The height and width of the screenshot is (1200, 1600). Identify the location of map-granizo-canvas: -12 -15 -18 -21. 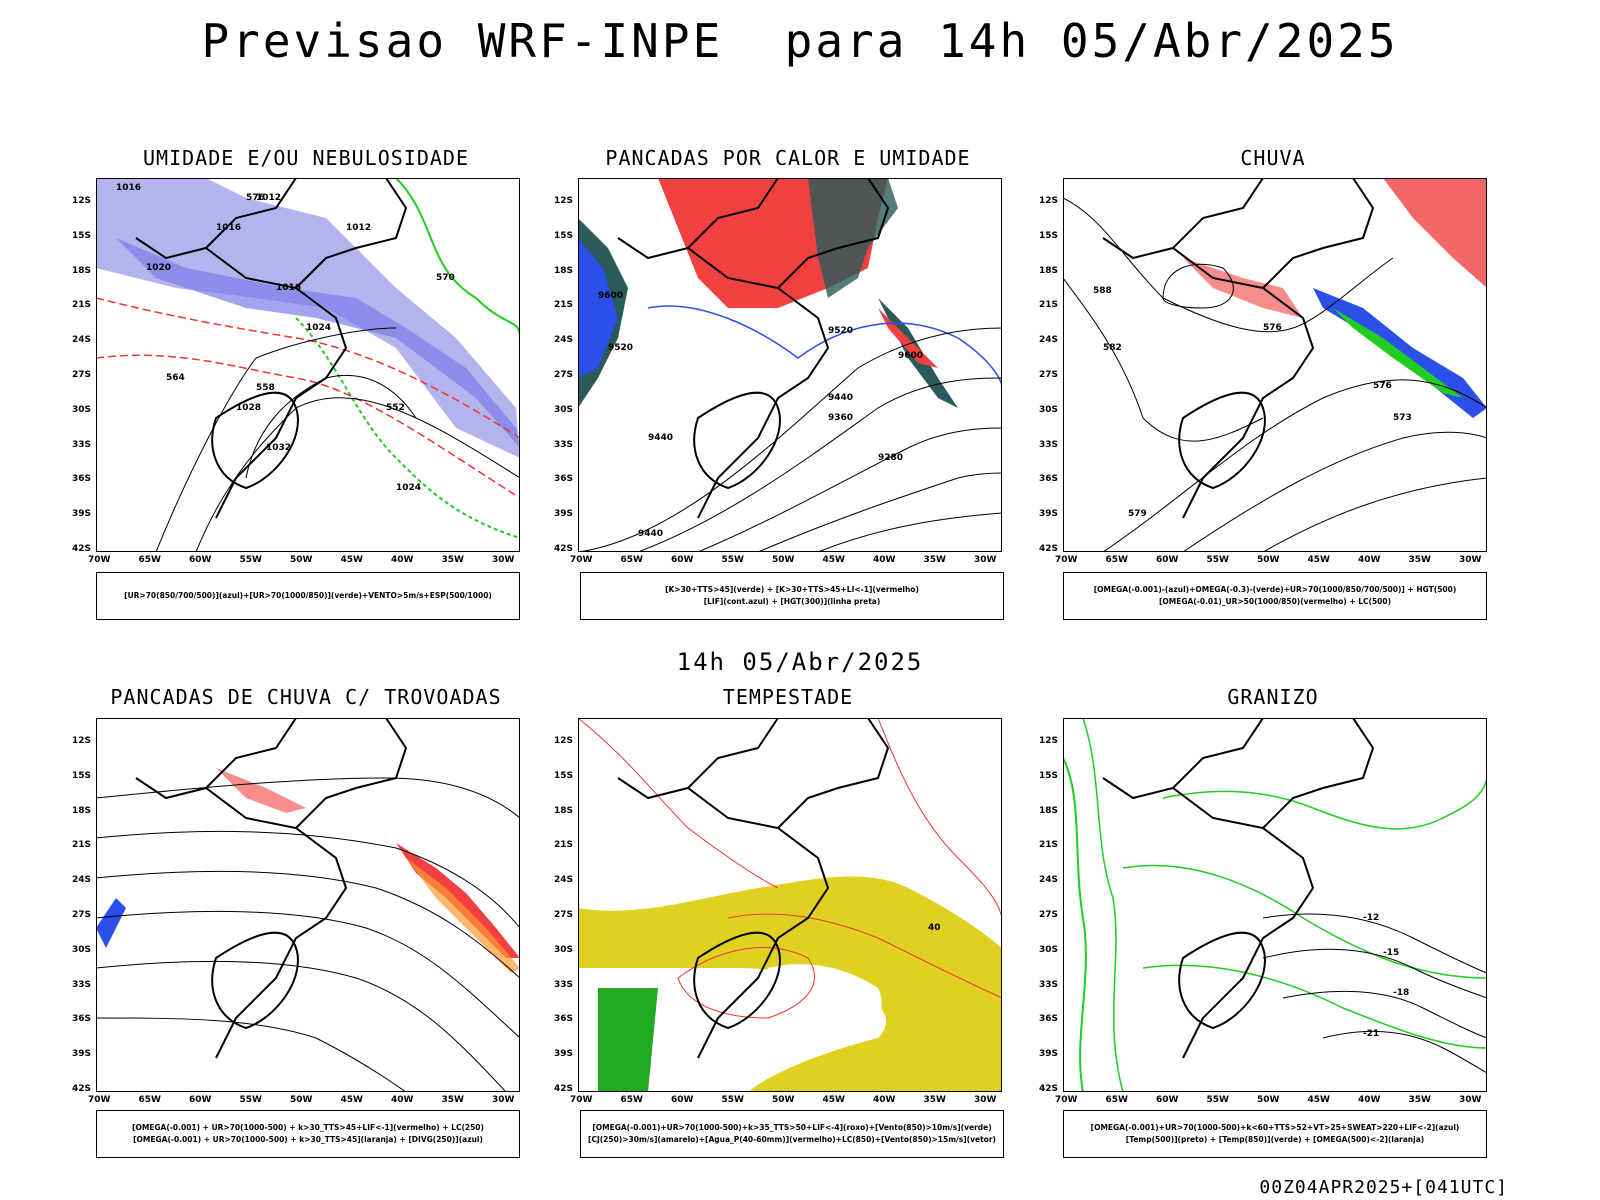
(1275, 905).